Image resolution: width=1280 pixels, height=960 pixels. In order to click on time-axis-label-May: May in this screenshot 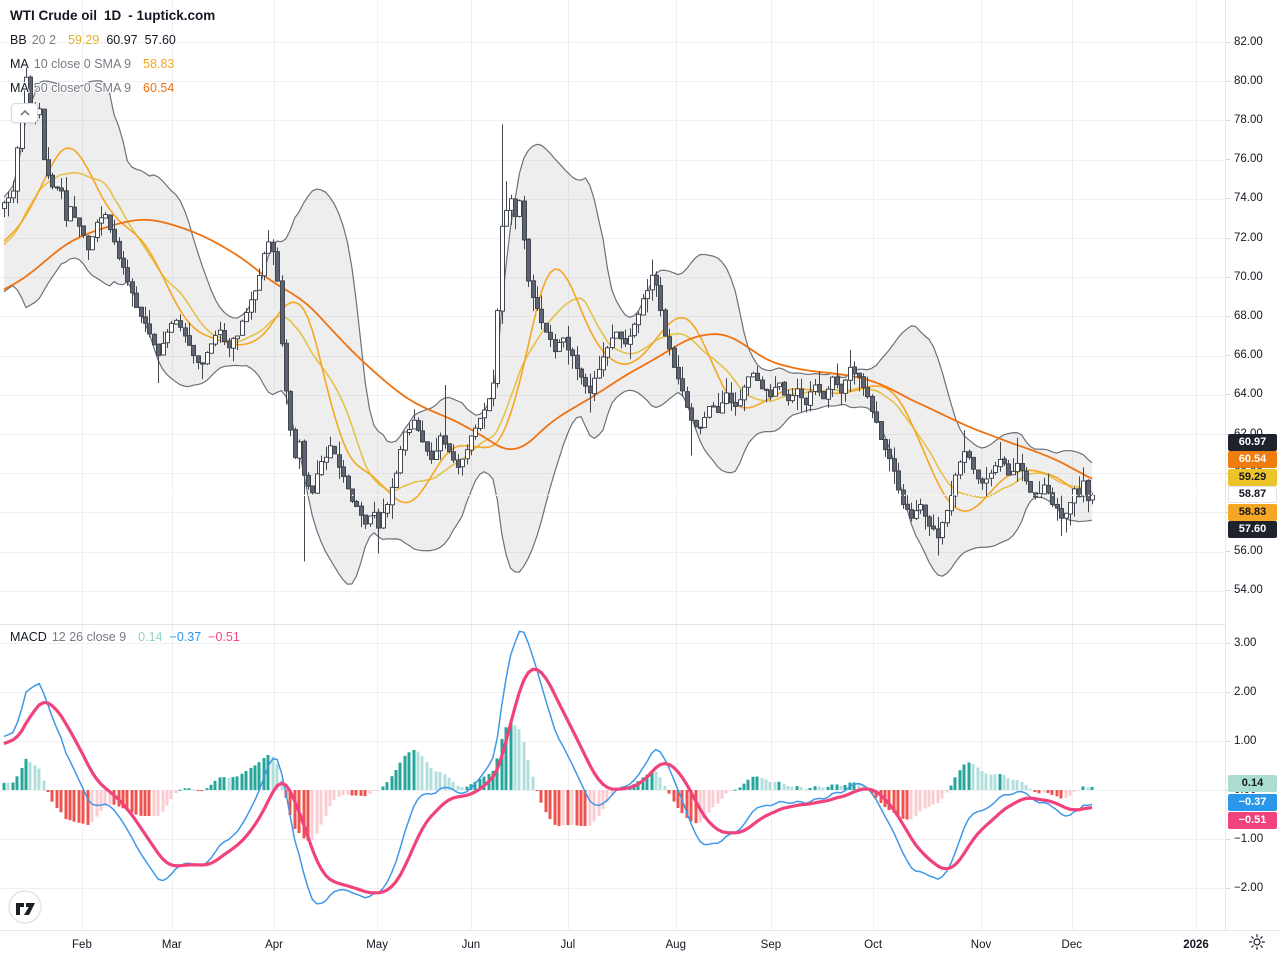, I will do `click(377, 945)`.